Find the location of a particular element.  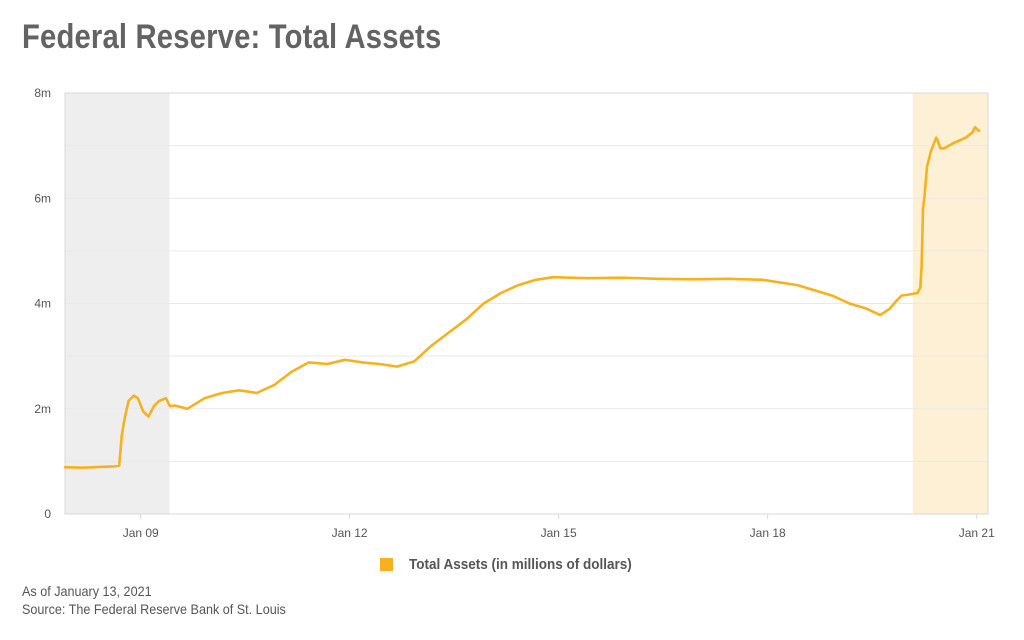

legend-swatch is located at coordinates (386, 564).